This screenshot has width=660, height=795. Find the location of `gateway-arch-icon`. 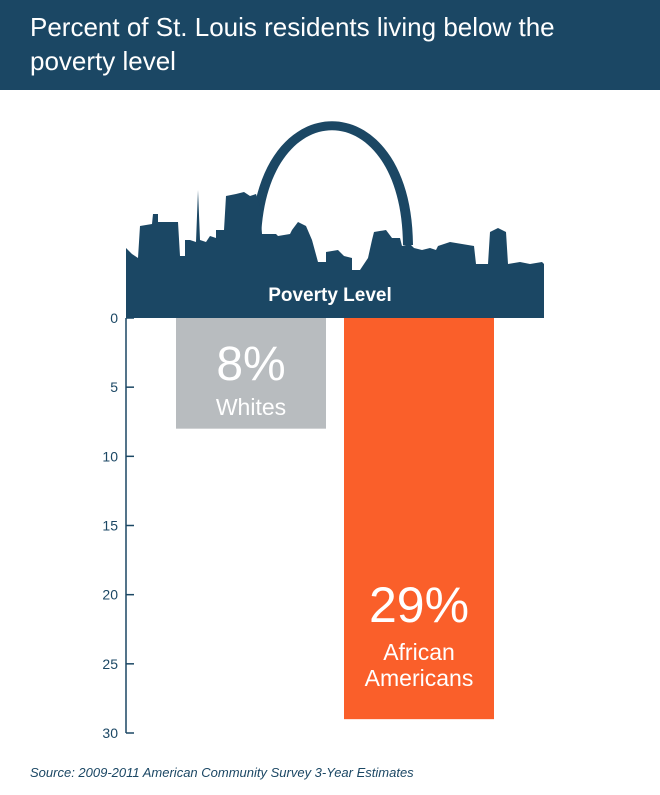

gateway-arch-icon is located at coordinates (332, 183).